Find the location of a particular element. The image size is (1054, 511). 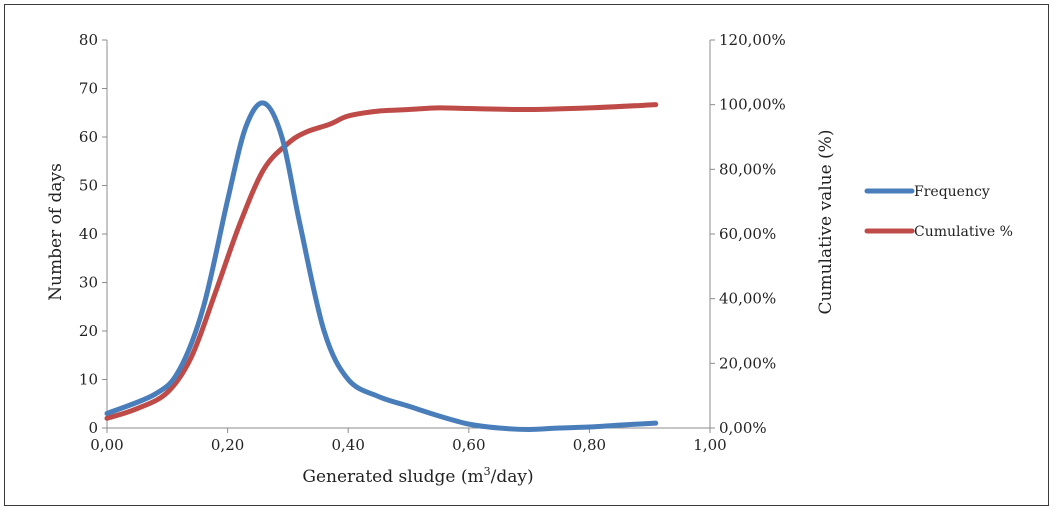

y2-tick-label: 60,00% is located at coordinates (747, 234).